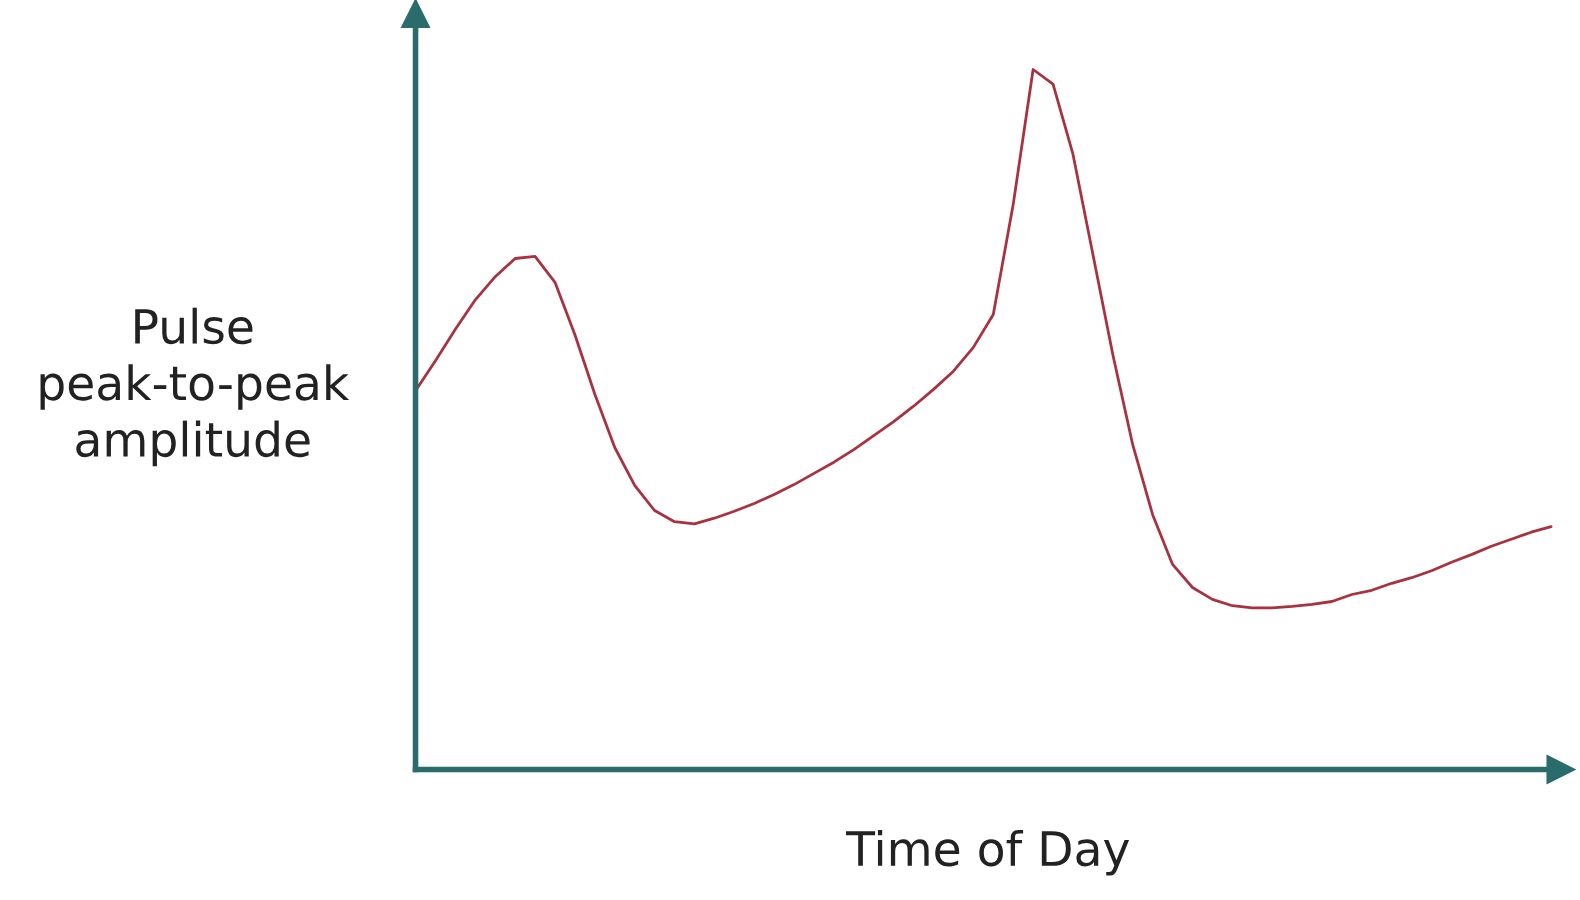 Image resolution: width=1580 pixels, height=900 pixels. Describe the element at coordinates (987, 852) in the screenshot. I see `x-axis-title: Time of Day` at that location.